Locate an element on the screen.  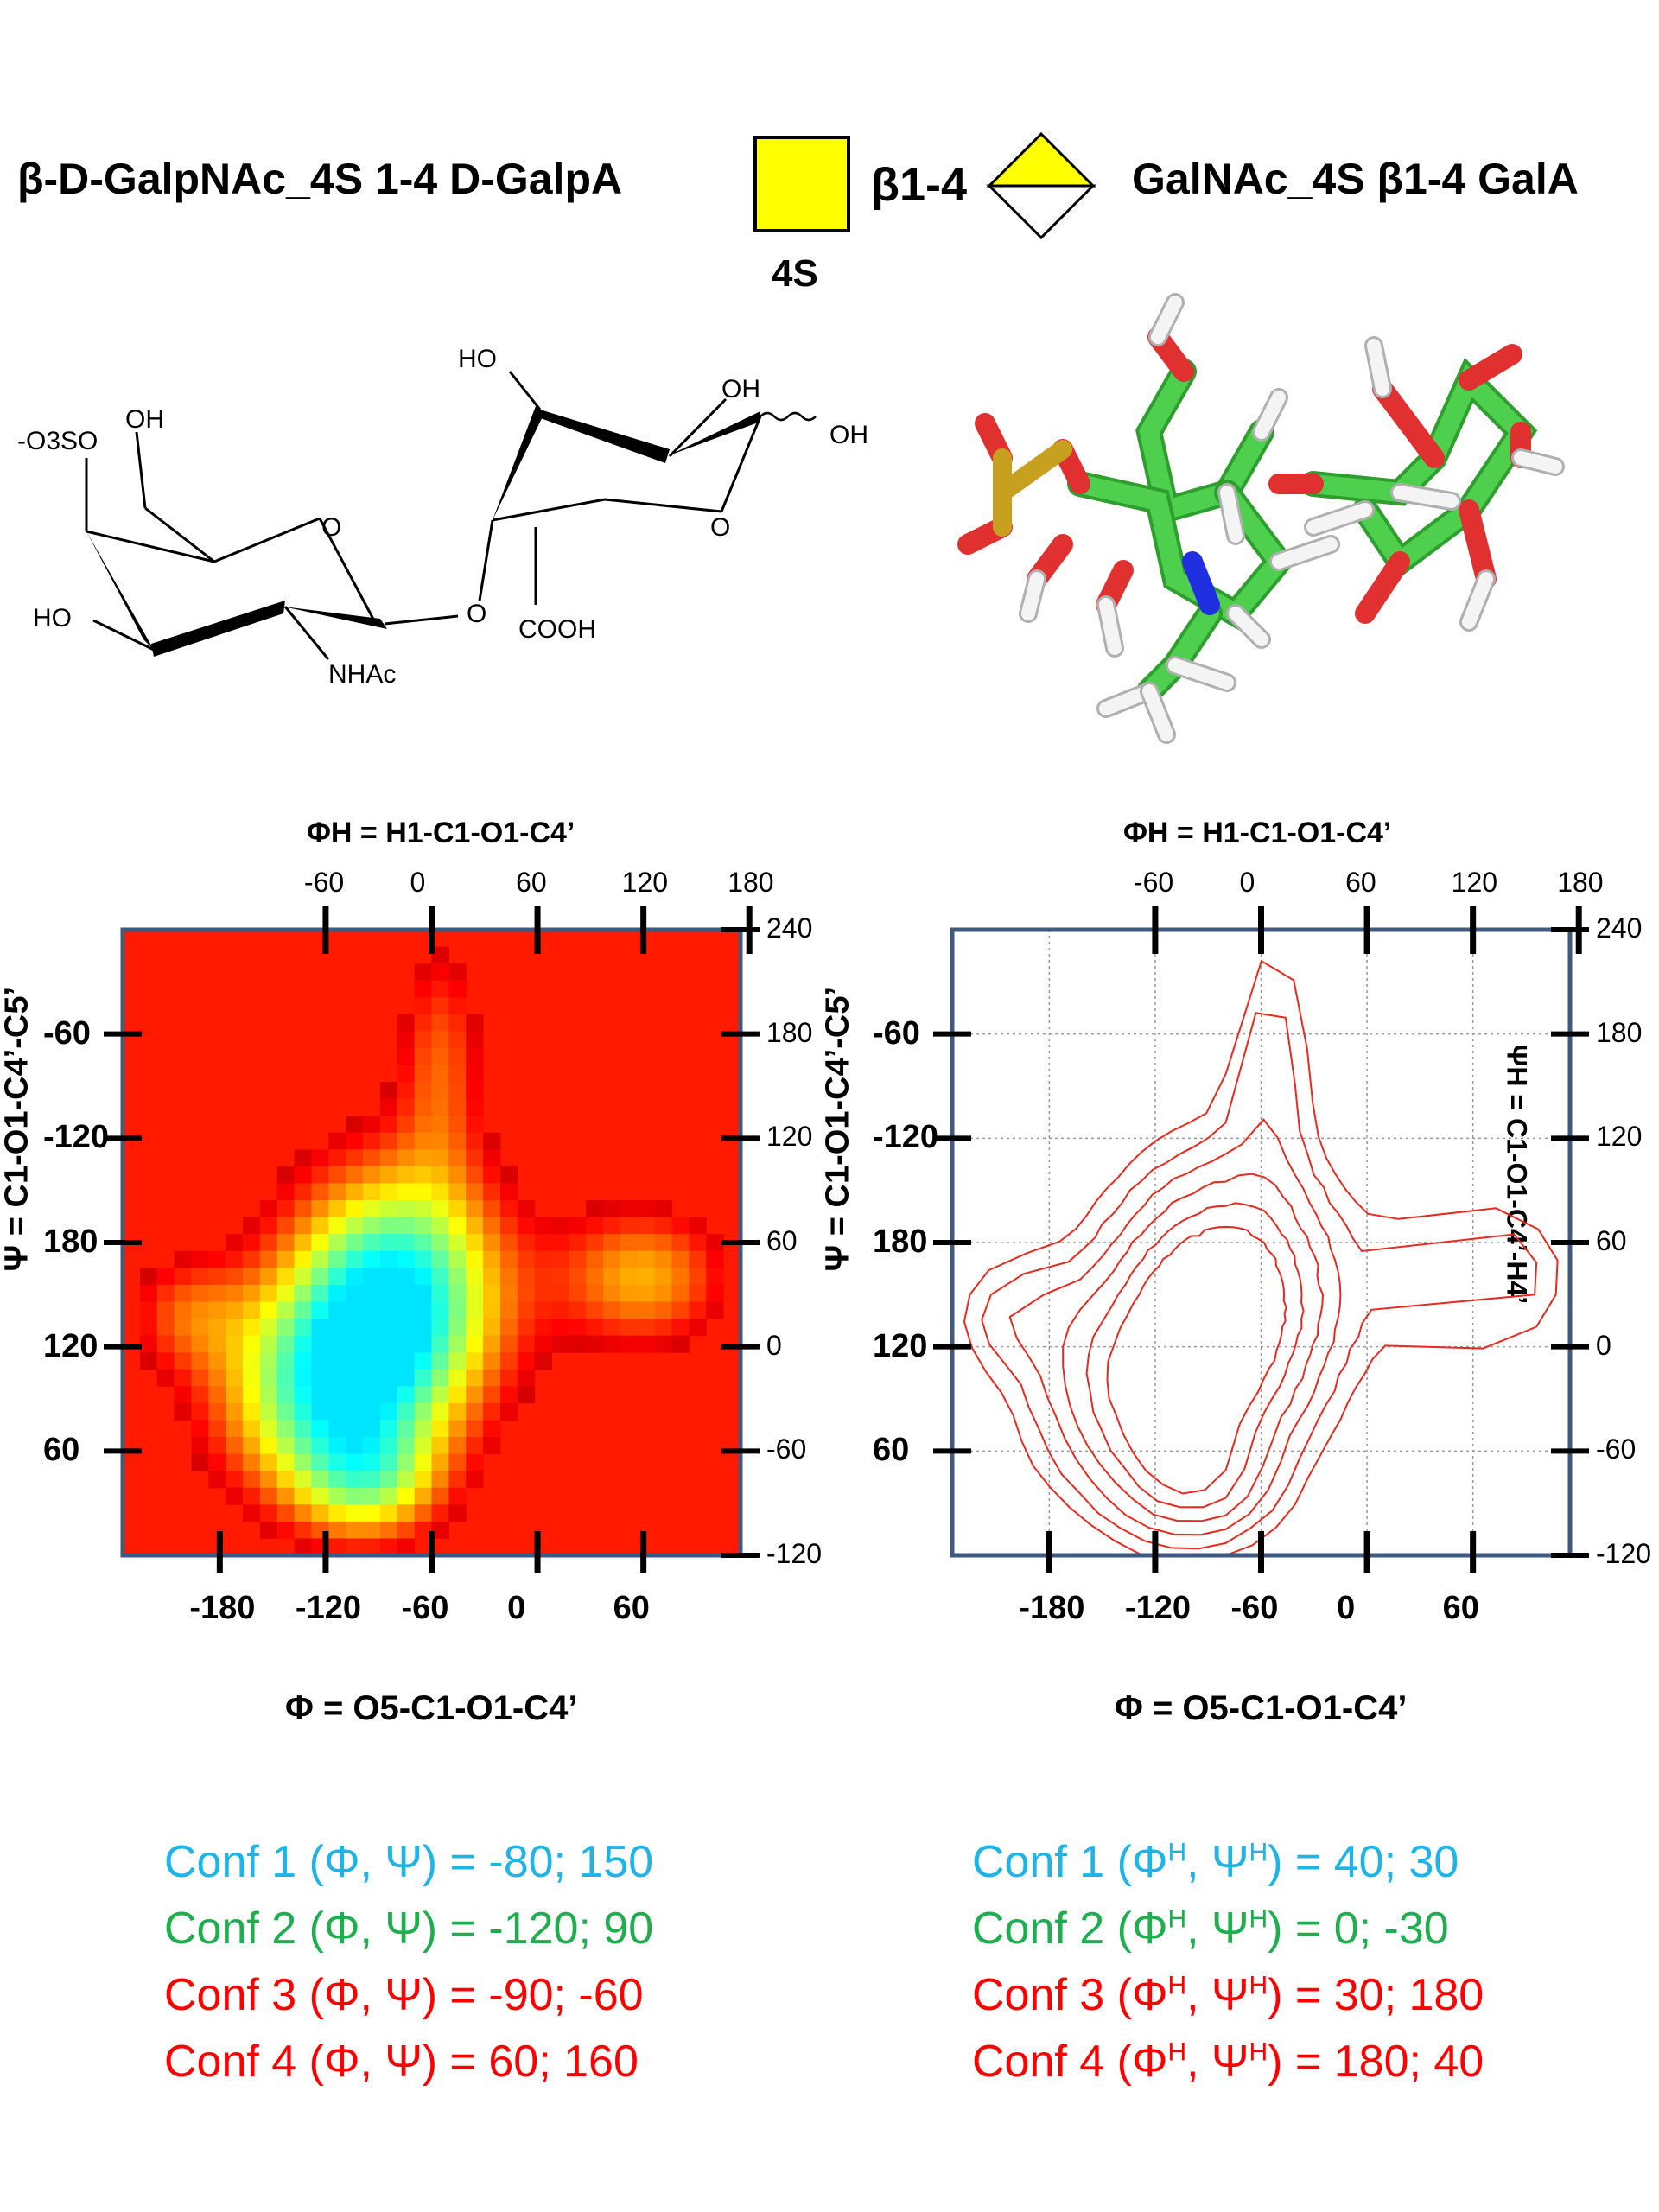
3d-stick-model is located at coordinates (1261, 518).